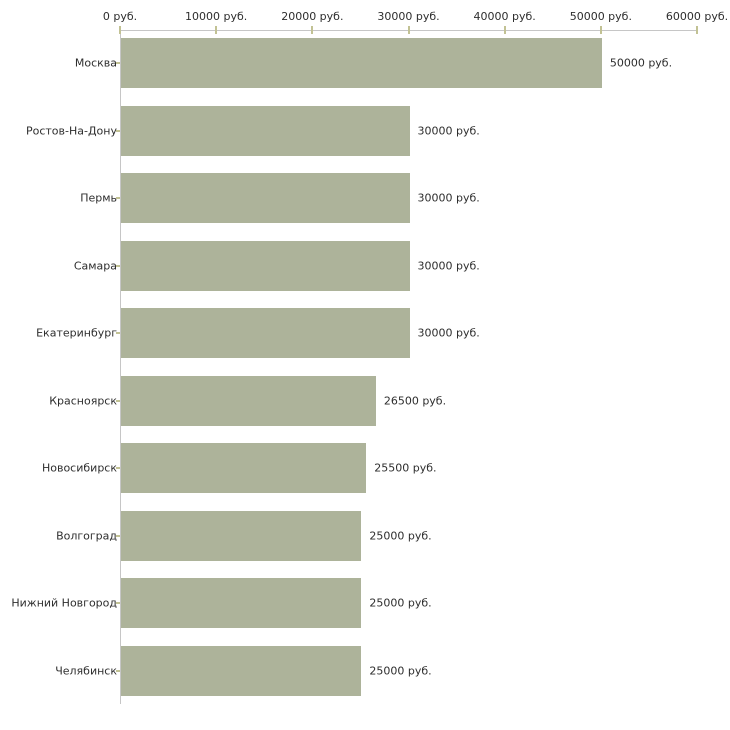  What do you see at coordinates (86, 535) in the screenshot?
I see `category-label: Волгоград` at bounding box center [86, 535].